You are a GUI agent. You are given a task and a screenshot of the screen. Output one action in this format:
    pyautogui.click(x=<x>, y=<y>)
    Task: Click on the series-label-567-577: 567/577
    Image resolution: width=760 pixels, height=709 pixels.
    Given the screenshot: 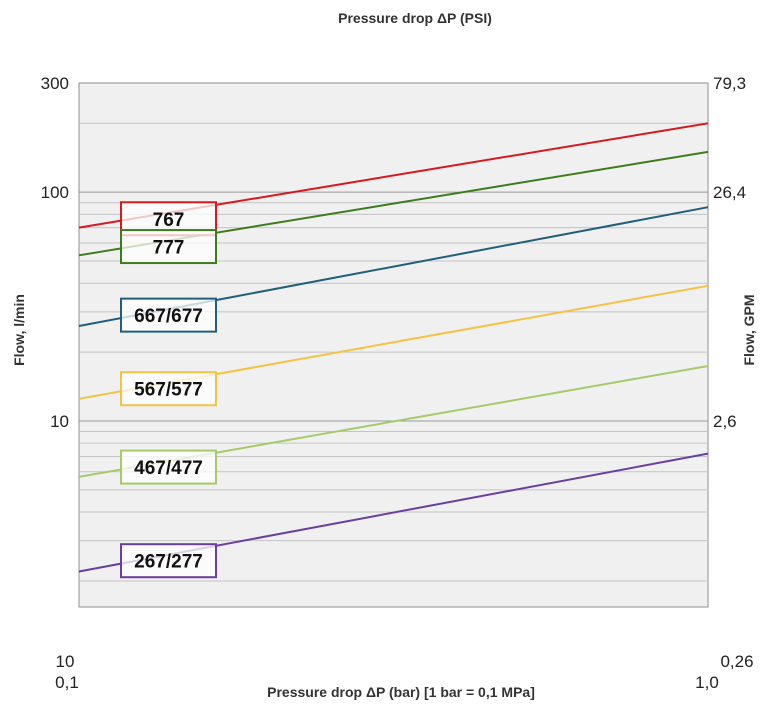 What is the action you would take?
    pyautogui.click(x=168, y=389)
    